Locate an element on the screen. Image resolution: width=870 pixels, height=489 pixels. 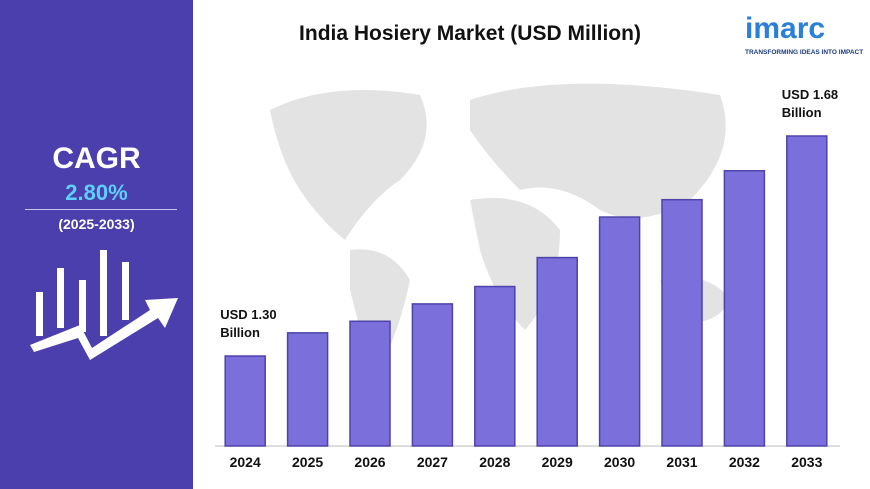
cagr-value: 2.80% is located at coordinates (96, 192).